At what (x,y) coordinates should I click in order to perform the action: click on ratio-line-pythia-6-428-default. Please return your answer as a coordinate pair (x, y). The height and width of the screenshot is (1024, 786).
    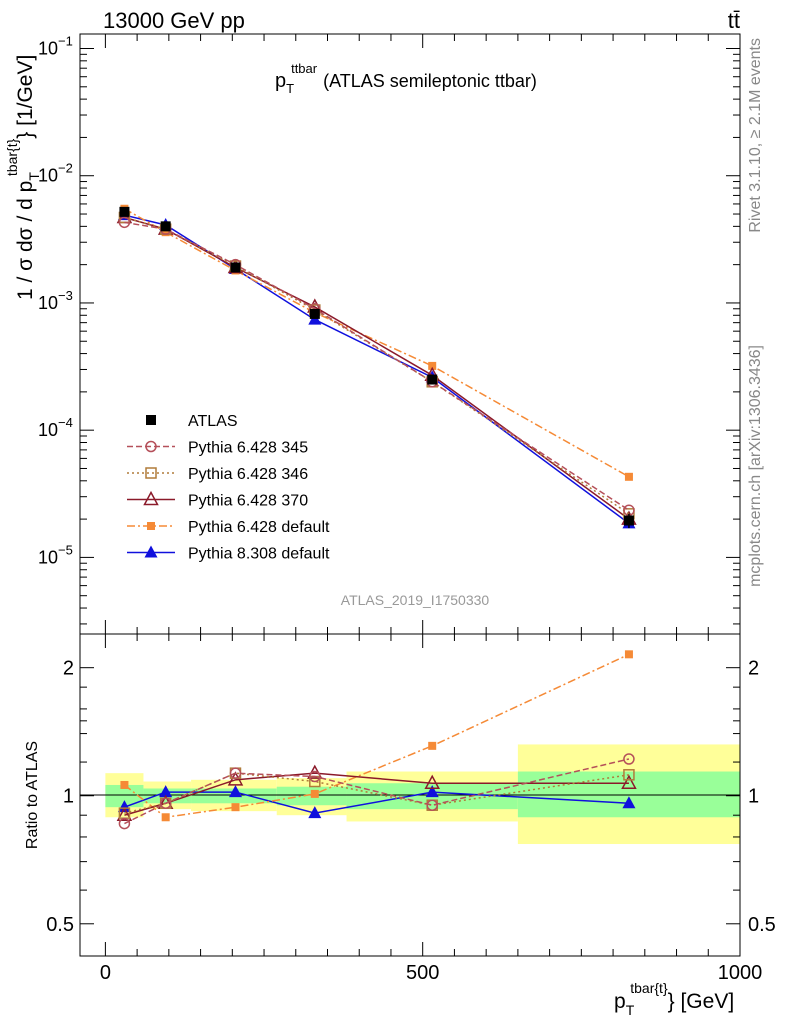
    Looking at the image, I should click on (376, 736).